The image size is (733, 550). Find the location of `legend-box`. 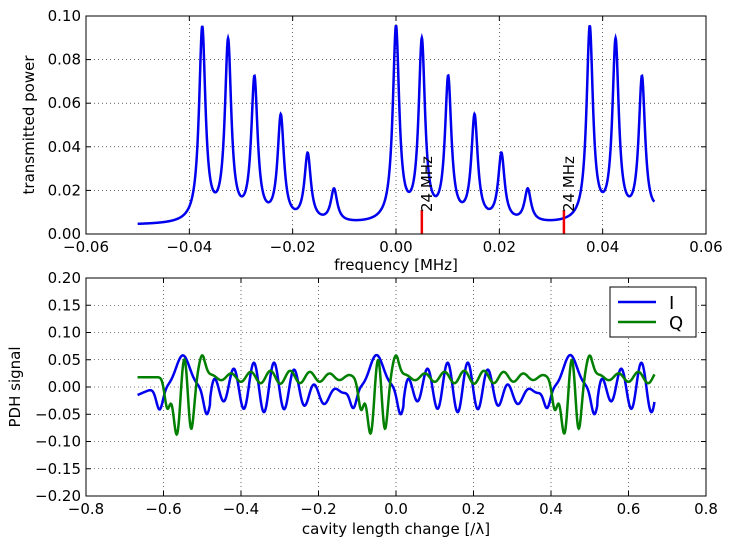

legend-box is located at coordinates (653, 312).